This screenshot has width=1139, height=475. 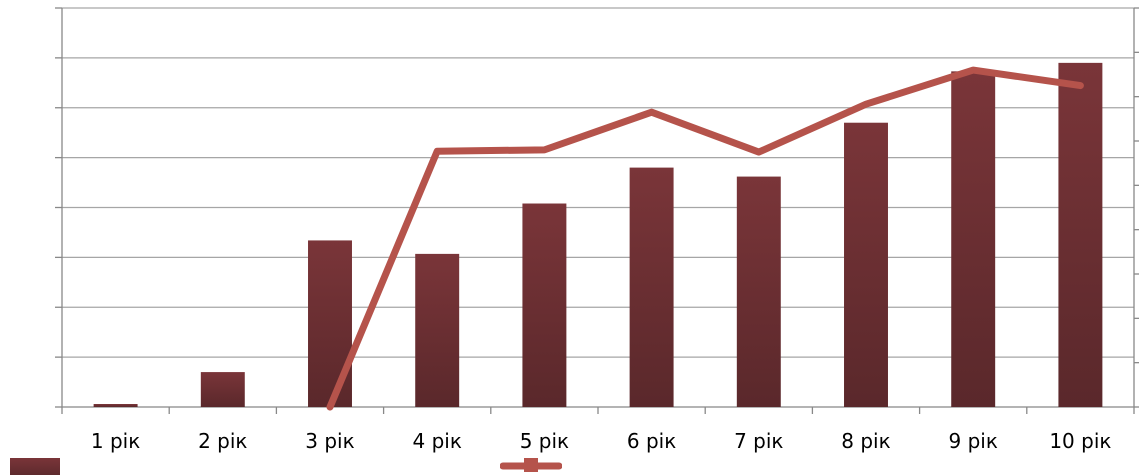 What do you see at coordinates (436, 441) in the screenshot?
I see `x-tick-label: 4 рік` at bounding box center [436, 441].